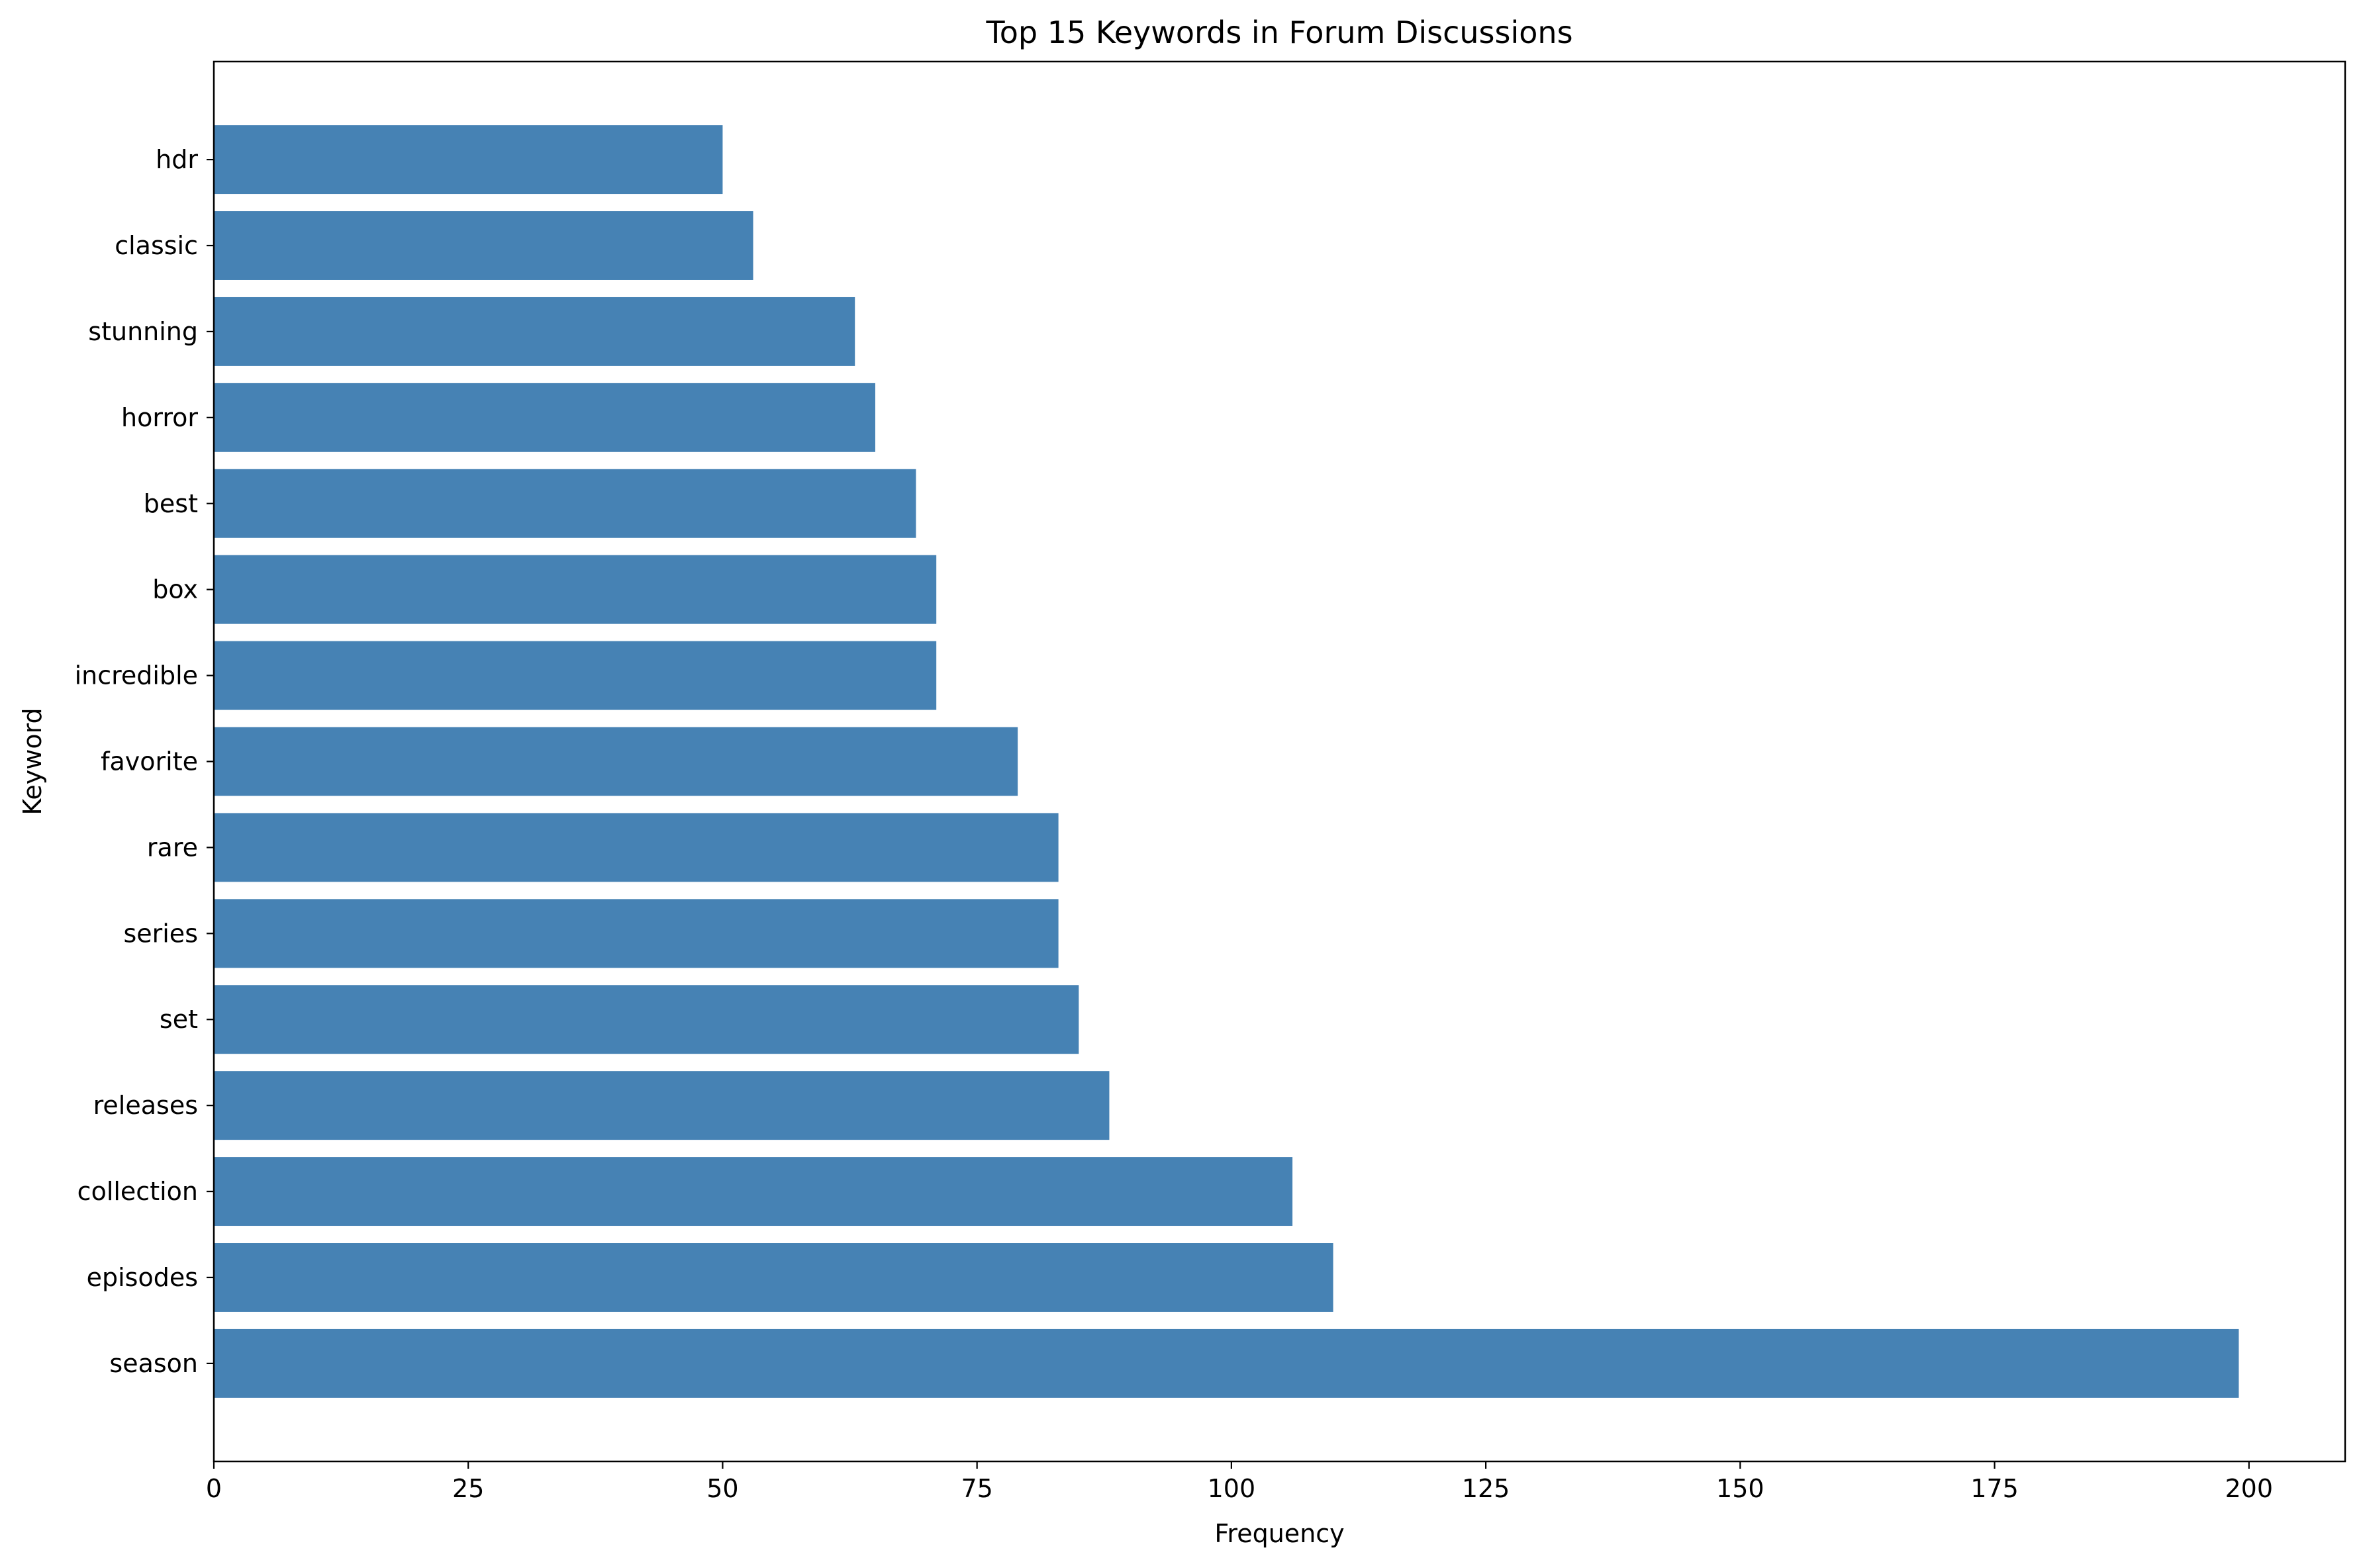  What do you see at coordinates (179, 1019) in the screenshot?
I see `y-tick-label-set: set` at bounding box center [179, 1019].